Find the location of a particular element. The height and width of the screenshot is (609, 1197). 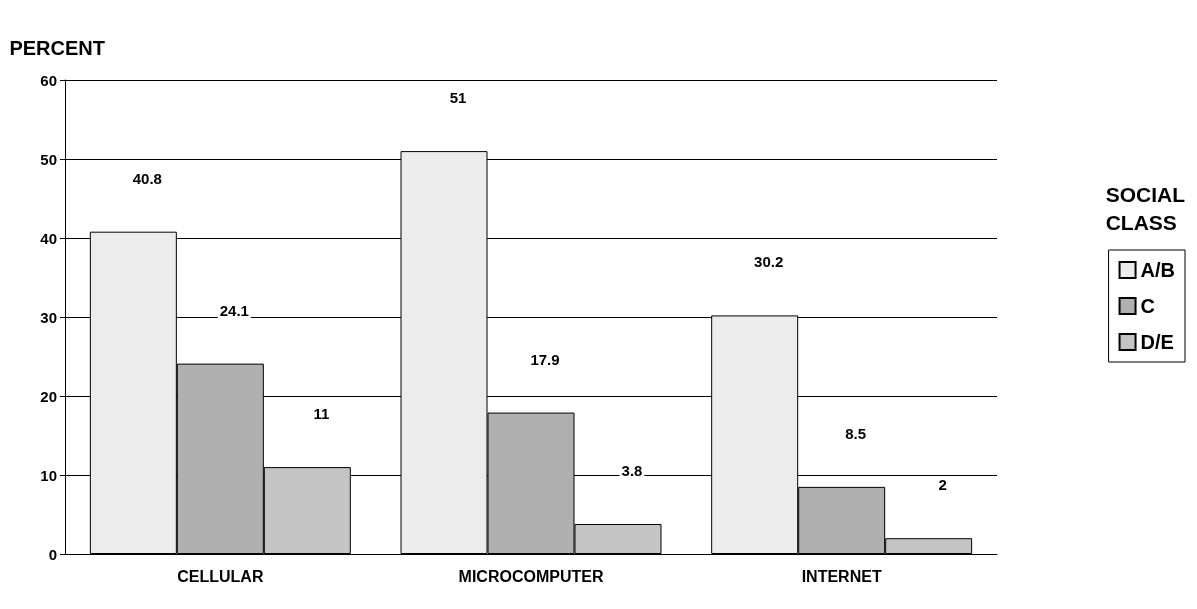

legend-label: D/E is located at coordinates (1157, 342).